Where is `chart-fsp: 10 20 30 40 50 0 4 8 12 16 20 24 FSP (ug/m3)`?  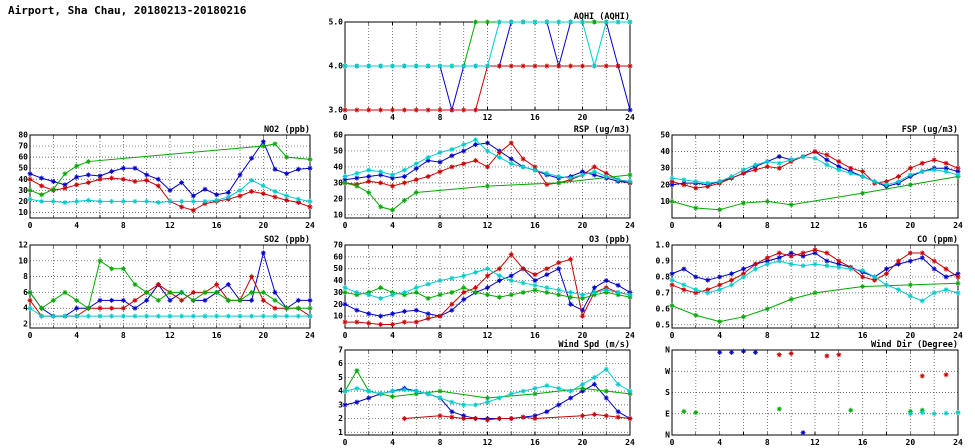 chart-fsp: 10 20 30 40 50 0 4 8 12 16 20 24 FSP (ug/m3) is located at coordinates (811, 177).